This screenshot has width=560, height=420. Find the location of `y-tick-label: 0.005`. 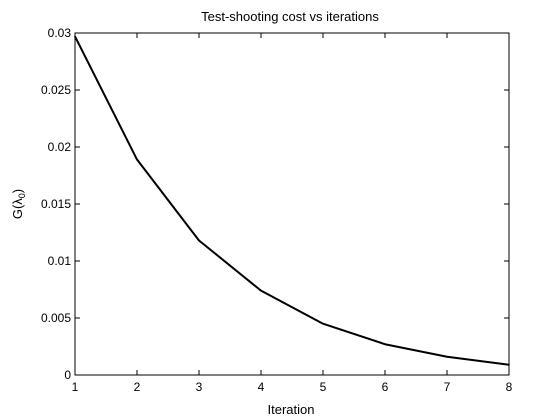

y-tick-label: 0.005 is located at coordinates (56, 318).